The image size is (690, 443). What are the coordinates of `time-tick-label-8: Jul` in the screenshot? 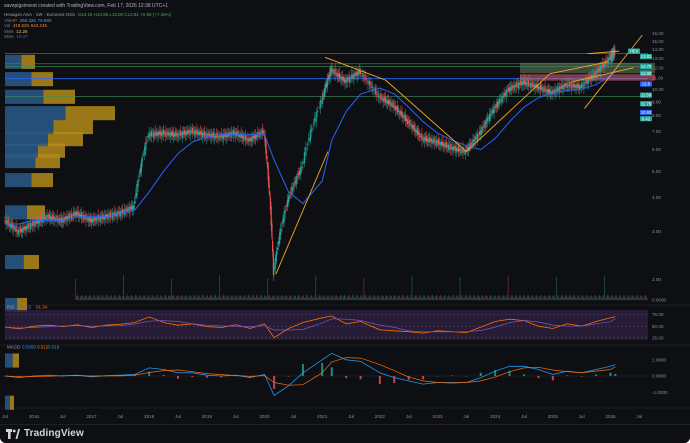 It's located at (236, 416).